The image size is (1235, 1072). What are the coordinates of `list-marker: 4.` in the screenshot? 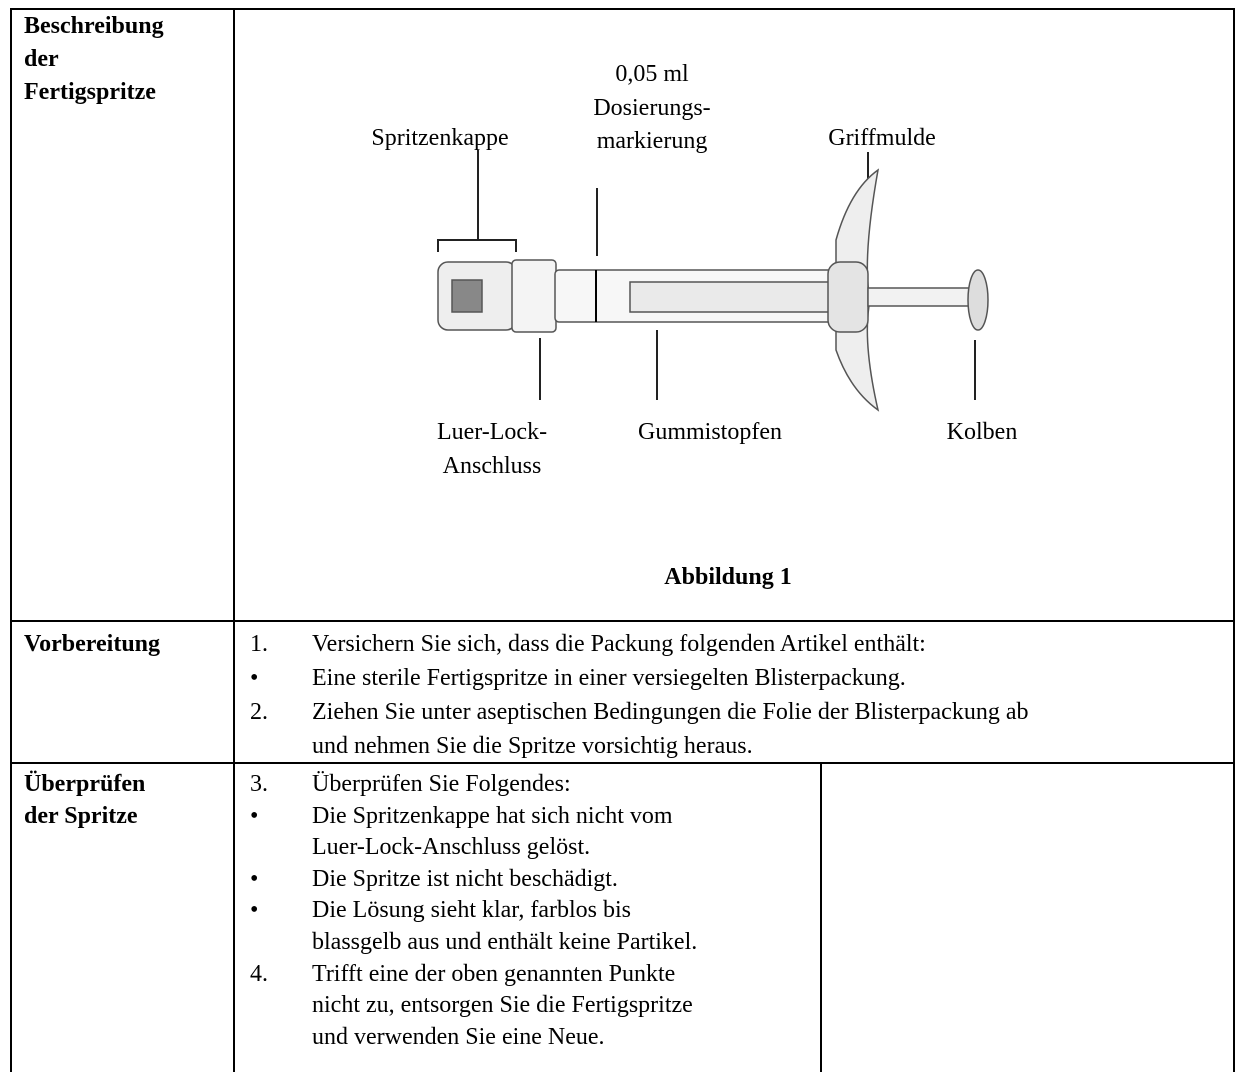 It's located at (259, 973).